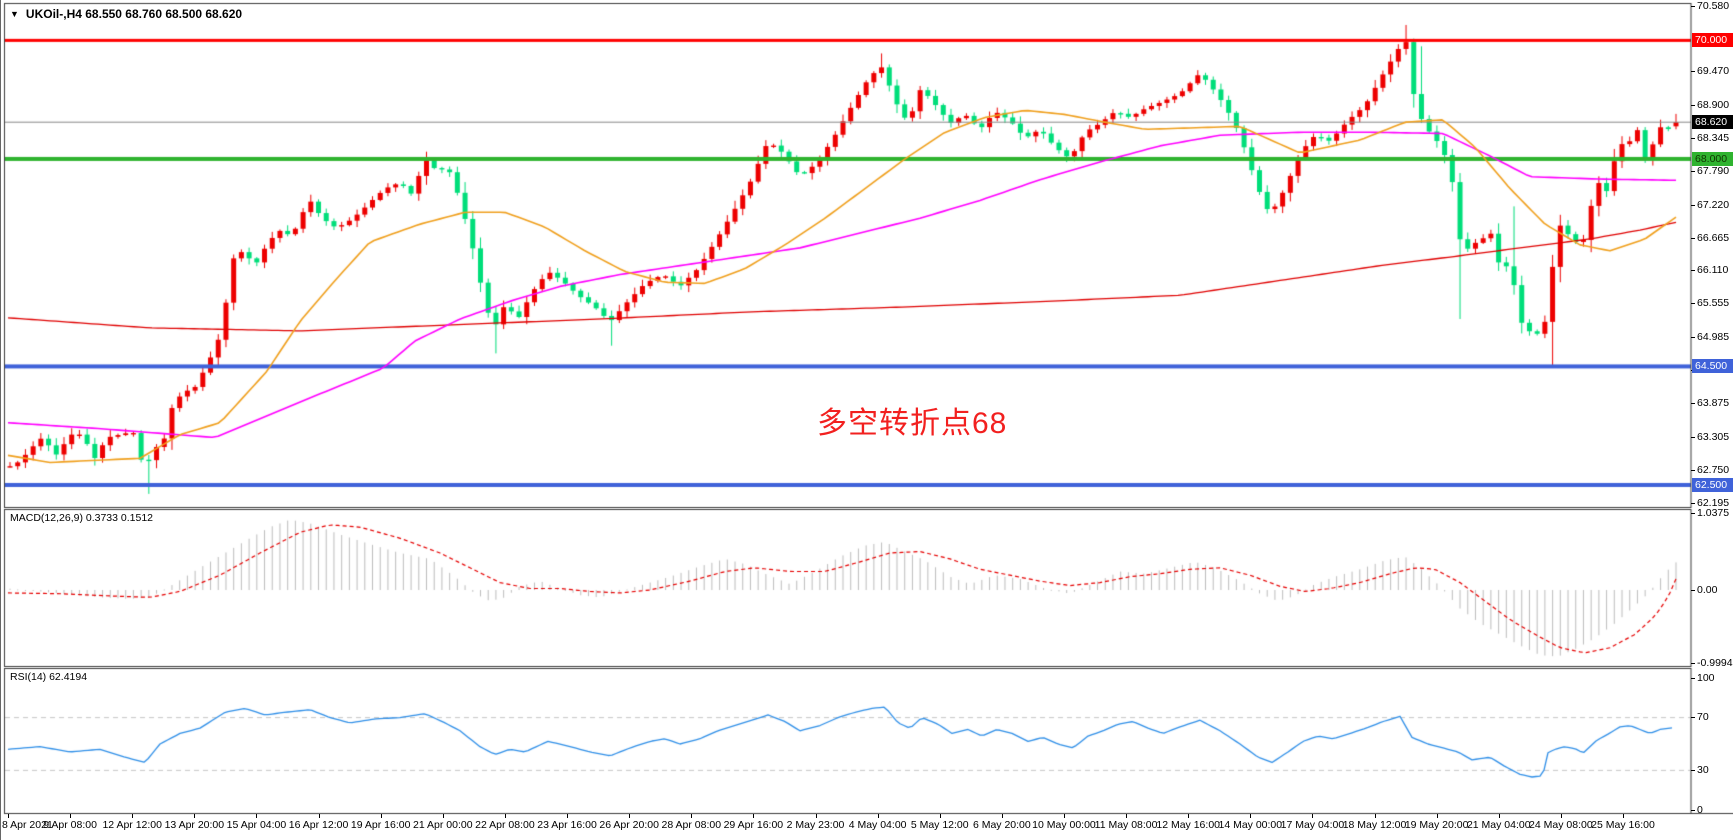 This screenshot has height=840, width=1733. I want to click on date-tick-label: 21 May 04:00, so click(1498, 825).